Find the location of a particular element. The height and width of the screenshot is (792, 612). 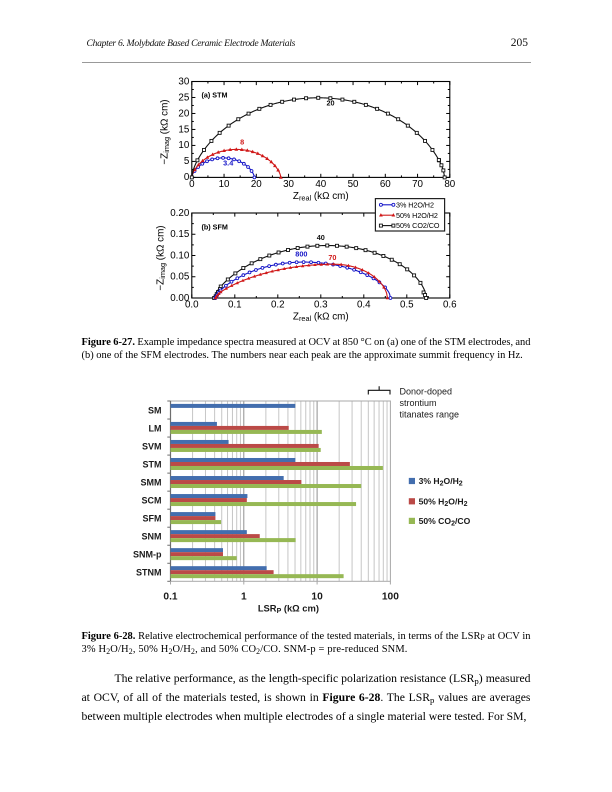

svg-text: SNM is located at coordinates (152, 537).